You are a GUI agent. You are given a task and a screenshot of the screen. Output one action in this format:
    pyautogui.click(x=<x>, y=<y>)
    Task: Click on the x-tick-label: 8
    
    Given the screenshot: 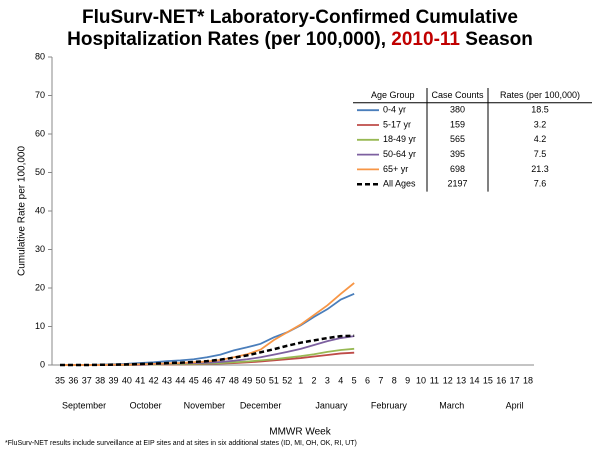 What is the action you would take?
    pyautogui.click(x=394, y=380)
    